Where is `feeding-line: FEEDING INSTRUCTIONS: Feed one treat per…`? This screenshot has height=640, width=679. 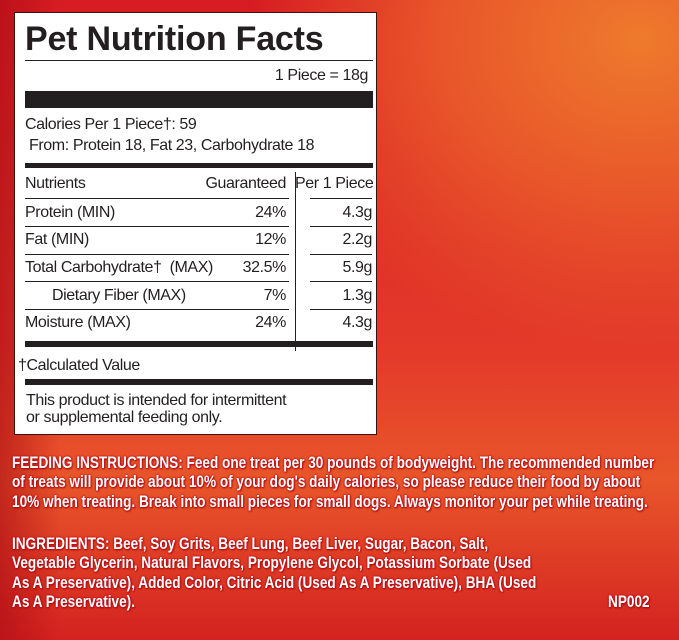 feeding-line: FEEDING INSTRUCTIONS: Feed one treat per… is located at coordinates (333, 462).